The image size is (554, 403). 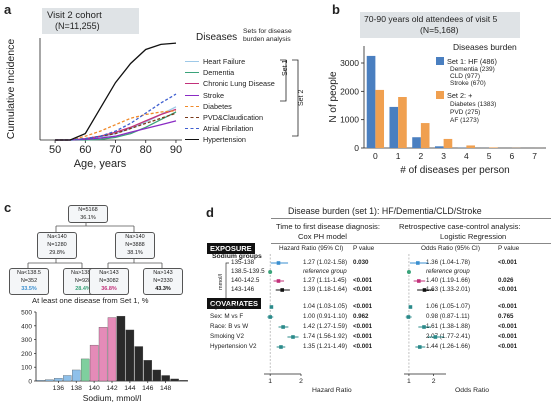 I want to click on tree-node-pct: 29.8%, so click(x=57, y=253).